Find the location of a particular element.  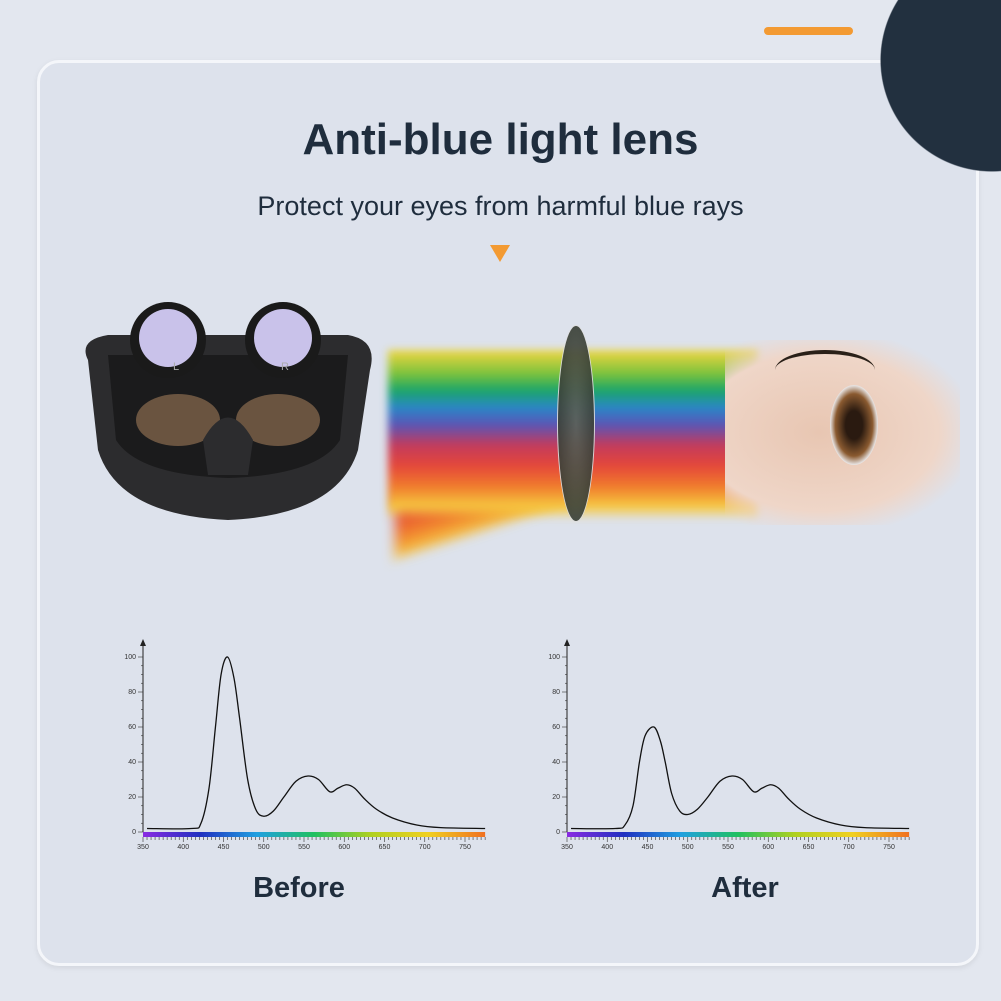

after-label: After is located at coordinates (745, 888).